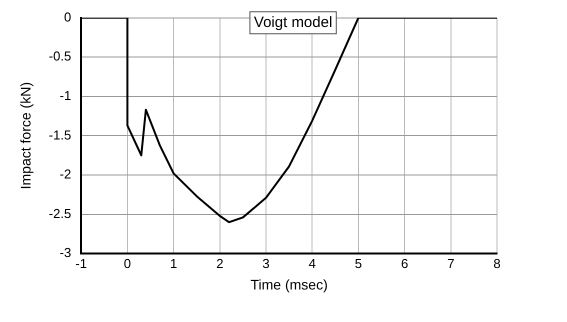 The height and width of the screenshot is (322, 567). I want to click on y-axis-title: Impact force (kN), so click(25, 136).